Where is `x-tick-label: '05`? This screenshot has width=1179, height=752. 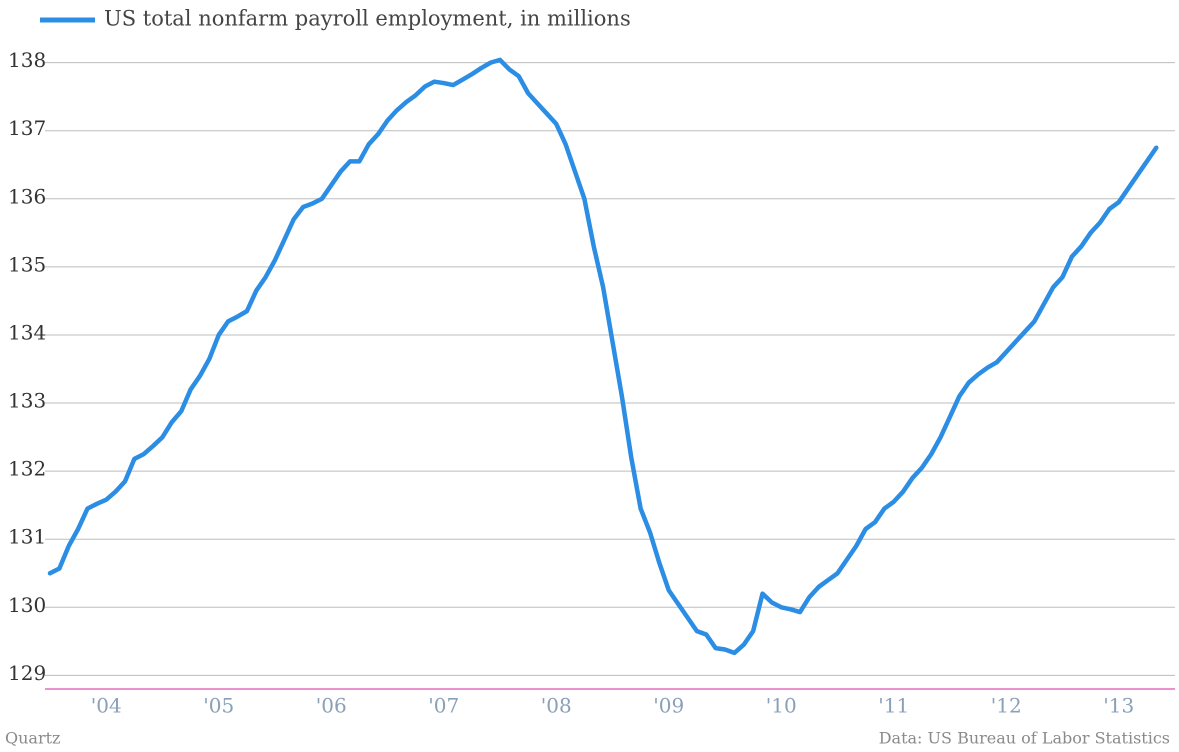
x-tick-label: '05 is located at coordinates (218, 706).